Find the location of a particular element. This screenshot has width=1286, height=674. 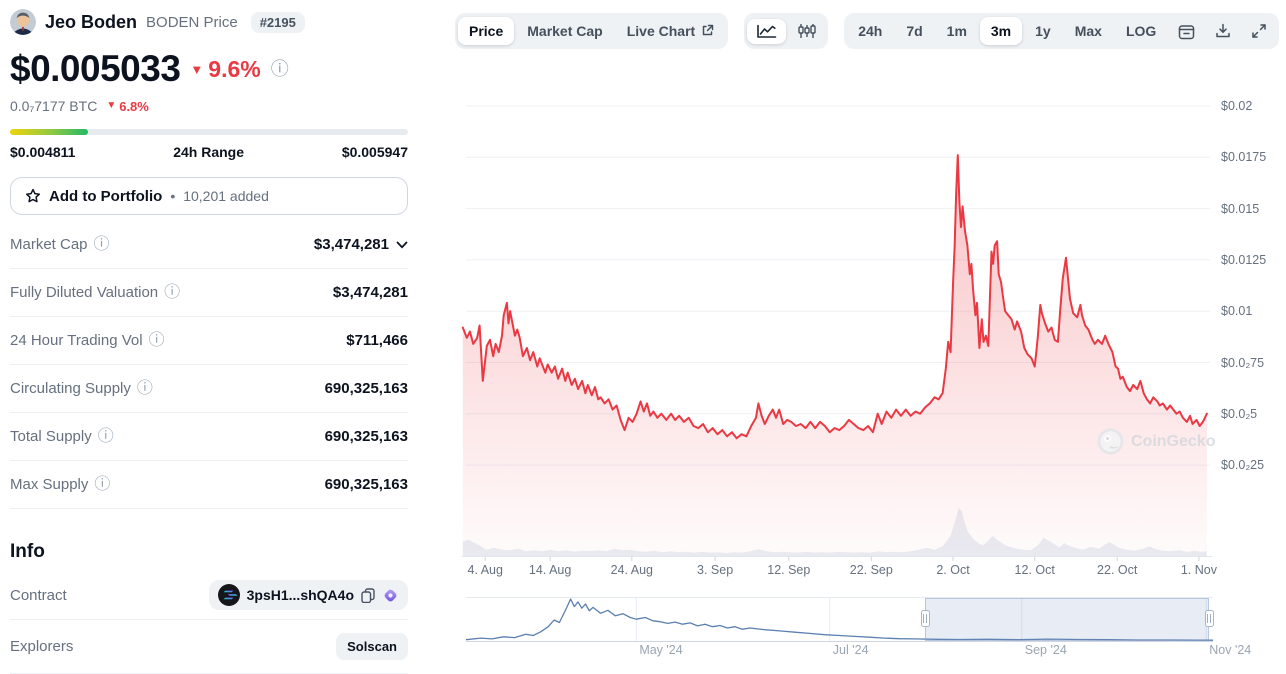

range-button-1m: 1m is located at coordinates (957, 31).